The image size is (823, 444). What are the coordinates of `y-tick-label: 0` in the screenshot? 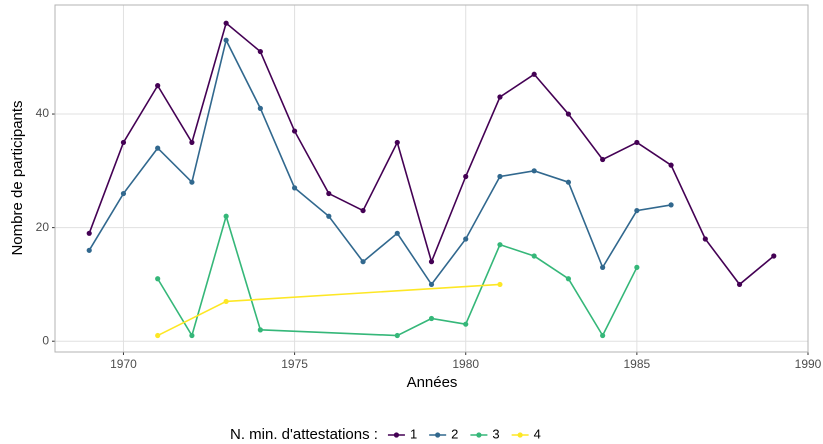 It's located at (45, 340).